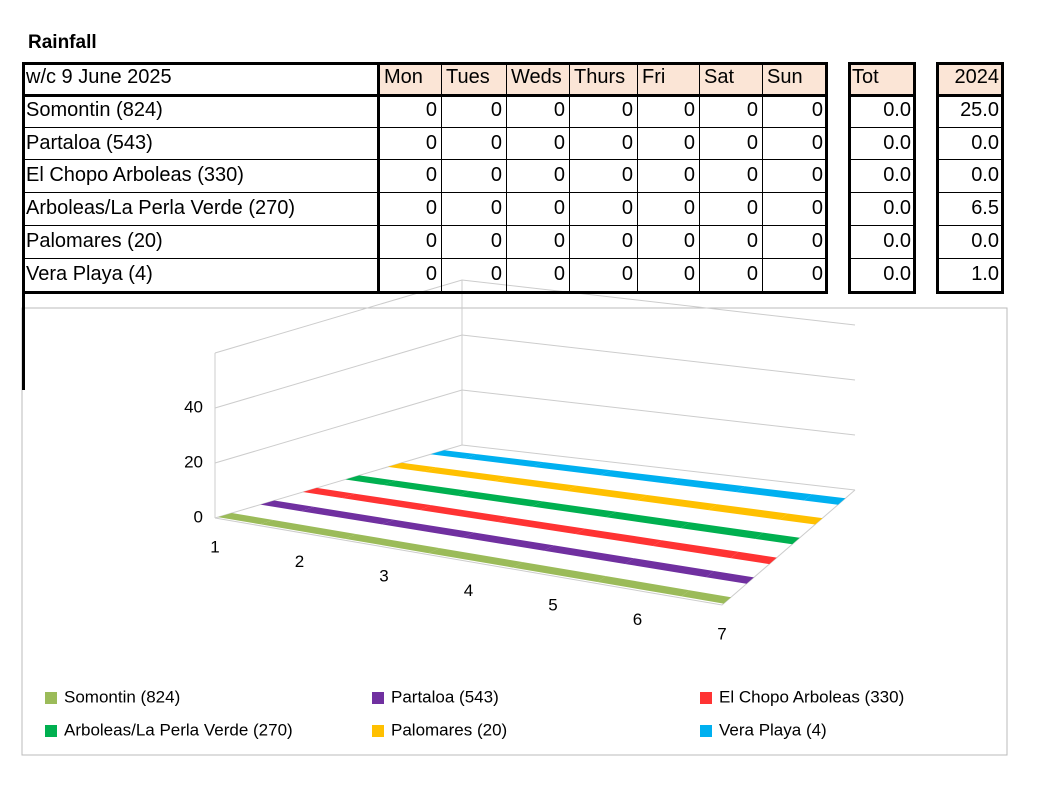  Describe the element at coordinates (468, 590) in the screenshot. I see `x-tick-label: 4` at that location.